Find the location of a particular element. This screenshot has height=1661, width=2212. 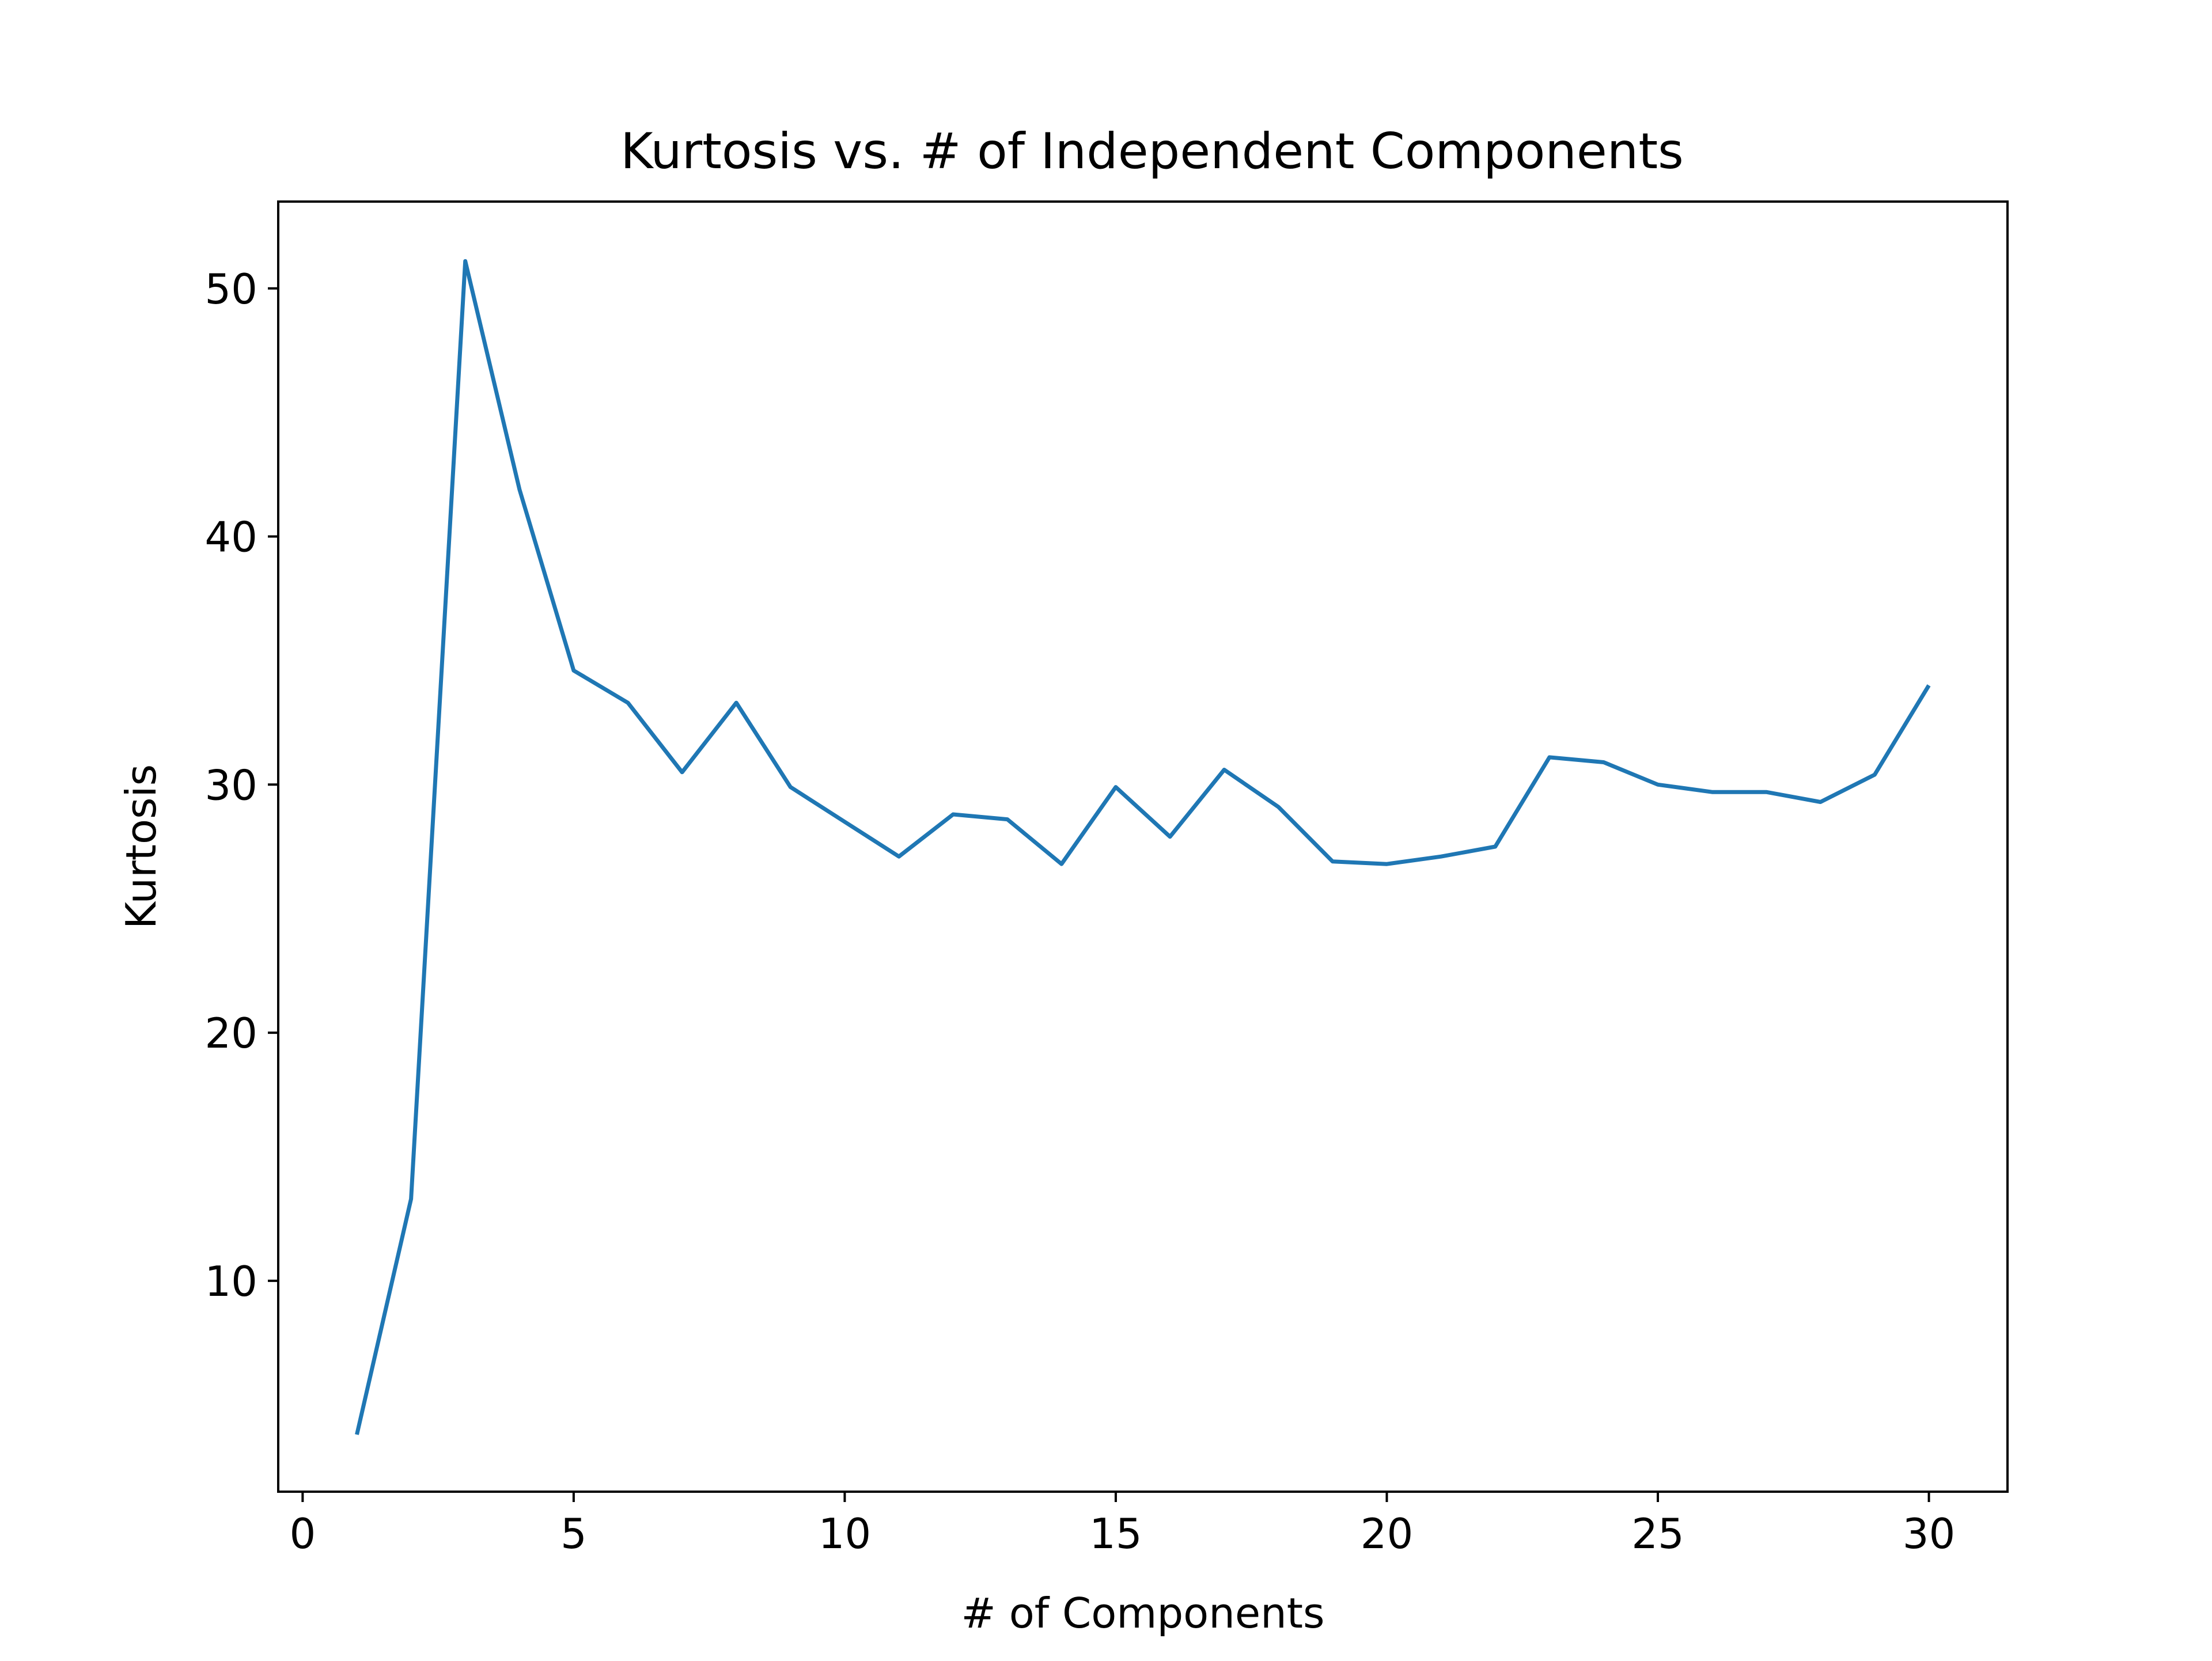

y-tick-label: 10 is located at coordinates (230, 1281).